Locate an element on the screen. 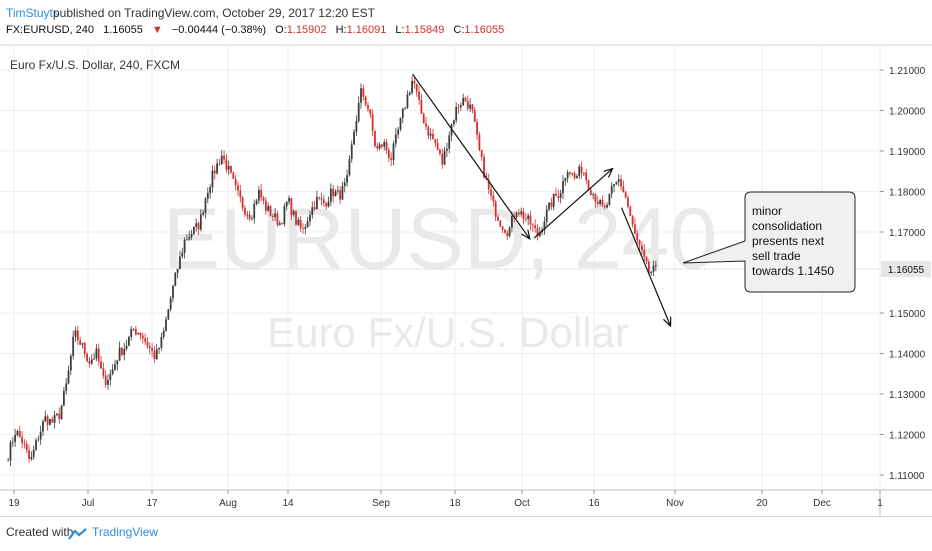 The width and height of the screenshot is (932, 551). x-tick-label-3: Aug is located at coordinates (228, 503).